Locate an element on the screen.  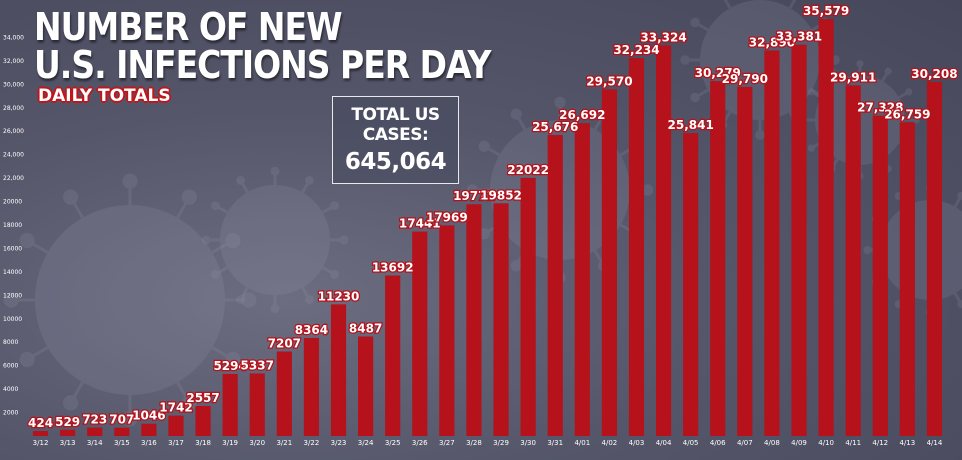
value-label: 5337 is located at coordinates (257, 365).